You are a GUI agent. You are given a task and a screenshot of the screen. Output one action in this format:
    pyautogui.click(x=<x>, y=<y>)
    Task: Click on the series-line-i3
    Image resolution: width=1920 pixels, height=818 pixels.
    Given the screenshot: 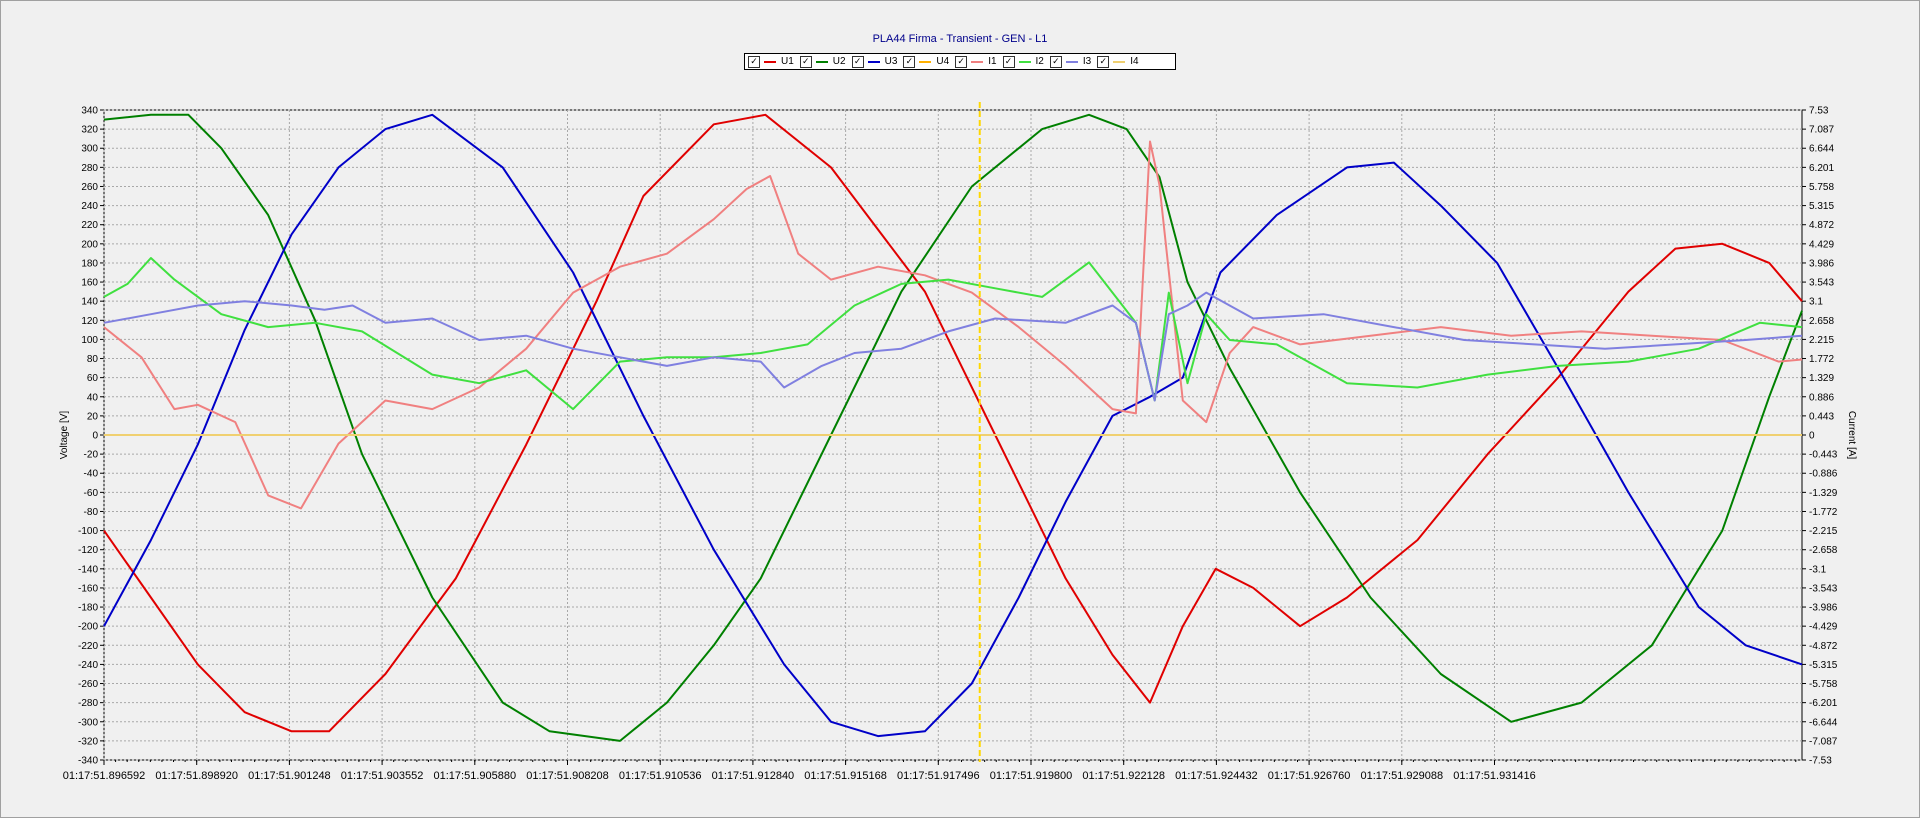 What is the action you would take?
    pyautogui.click(x=953, y=346)
    